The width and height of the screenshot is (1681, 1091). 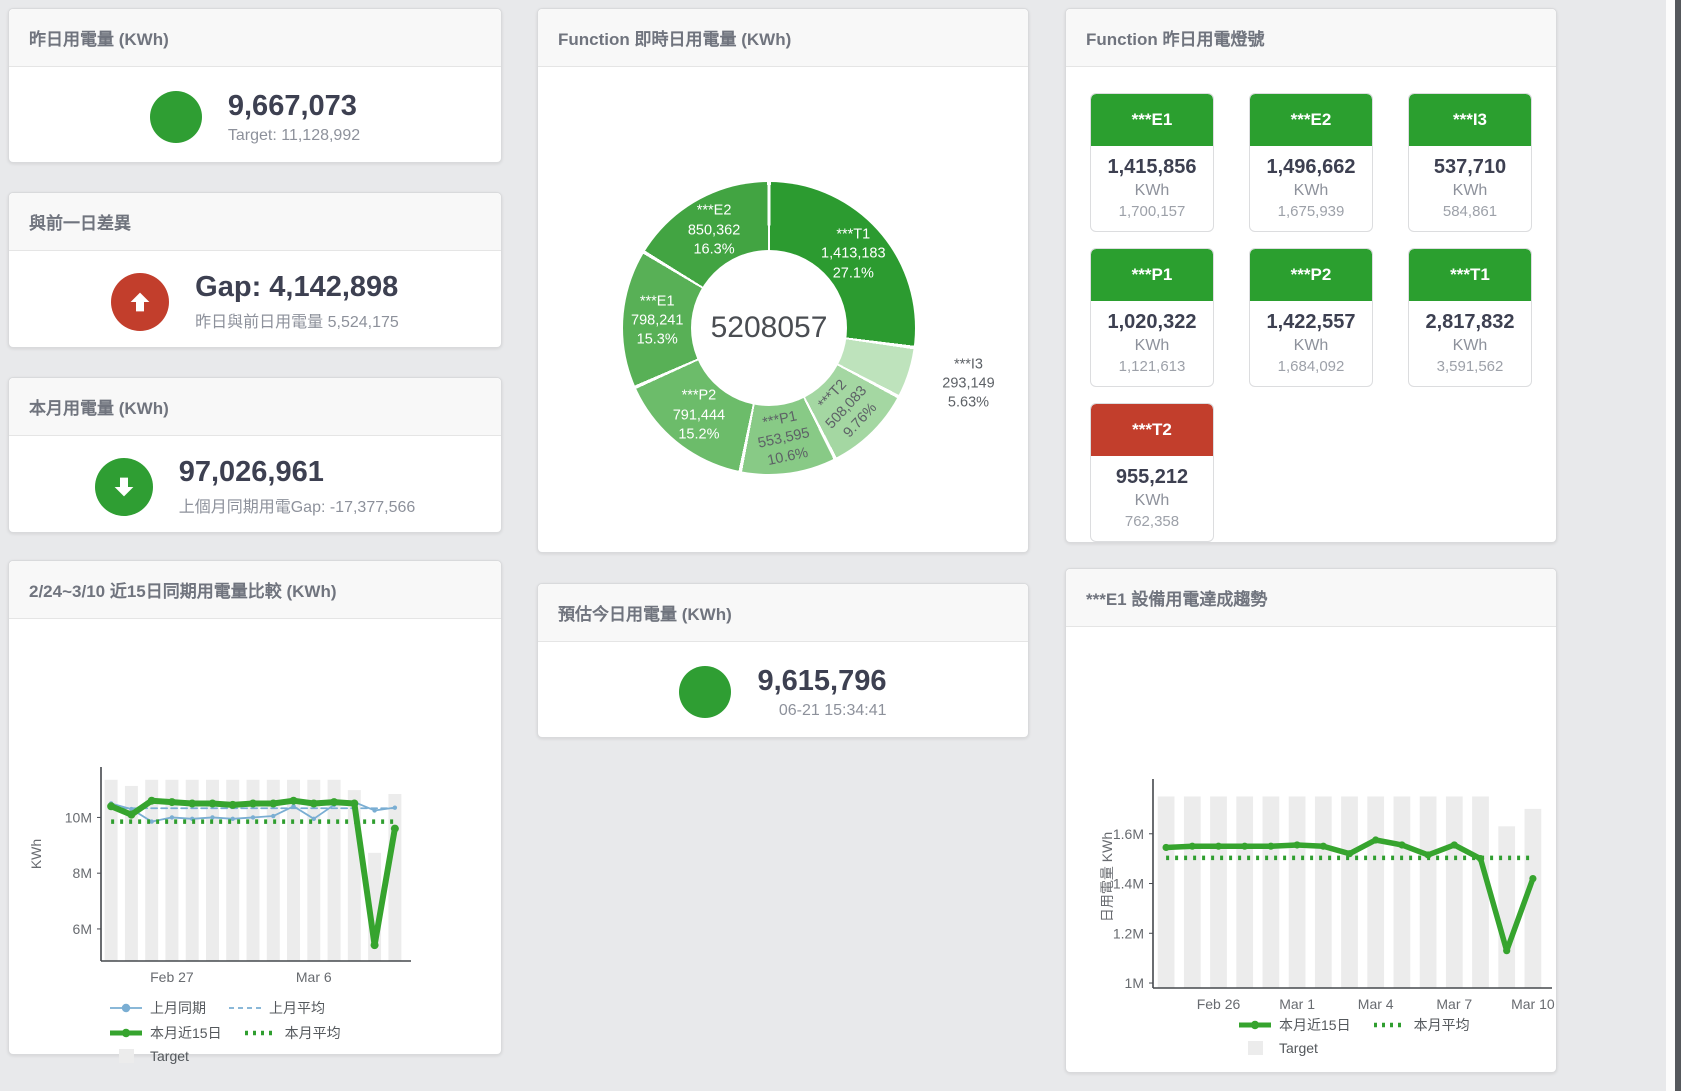 What do you see at coordinates (1152, 472) in the screenshot?
I see `status-tile: ***T2 955,212 KWh 762,358` at bounding box center [1152, 472].